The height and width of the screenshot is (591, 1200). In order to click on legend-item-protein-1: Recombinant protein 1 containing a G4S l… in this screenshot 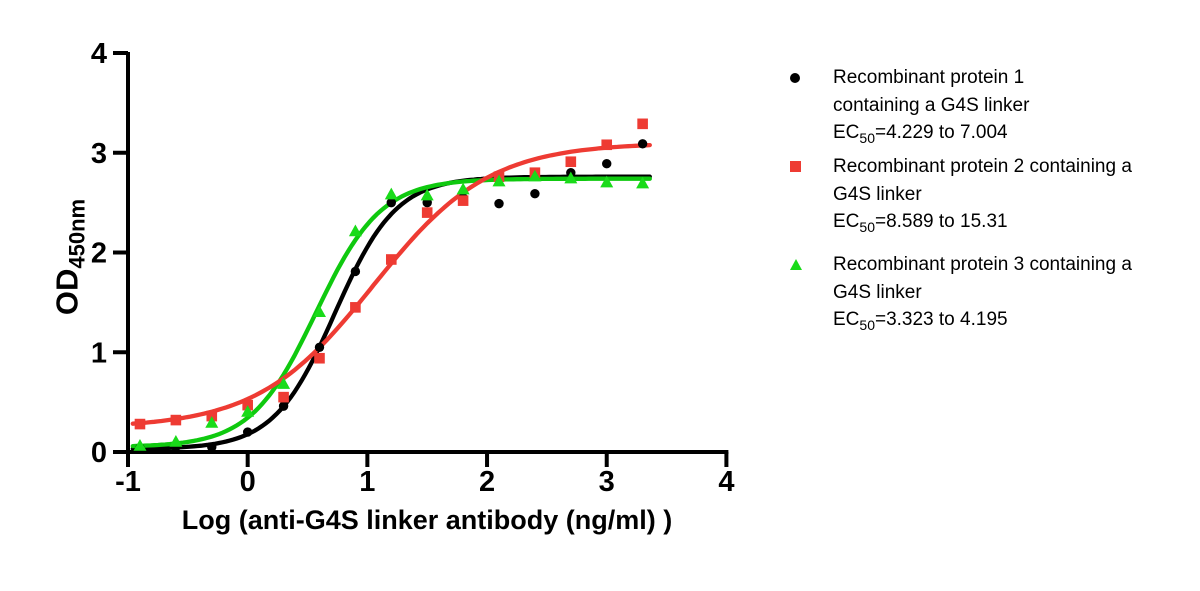, I will do `click(981, 108)`.